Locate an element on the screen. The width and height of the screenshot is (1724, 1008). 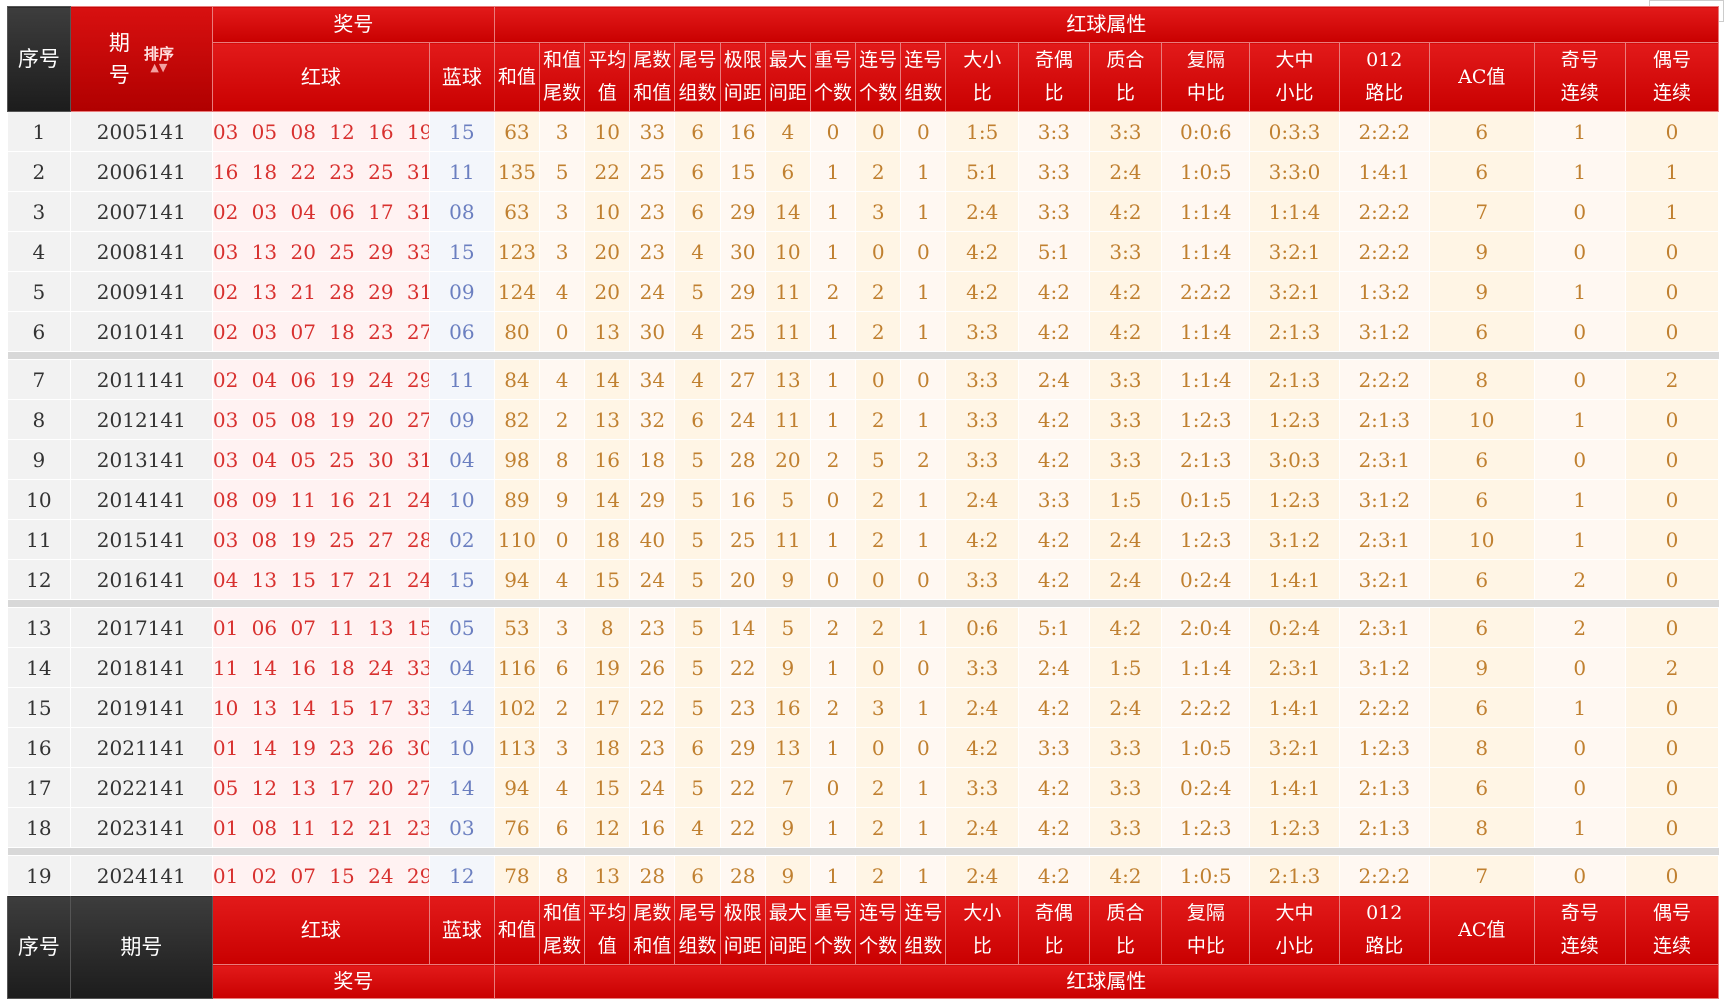
row-attr-11: 3:3 is located at coordinates (1054, 499).